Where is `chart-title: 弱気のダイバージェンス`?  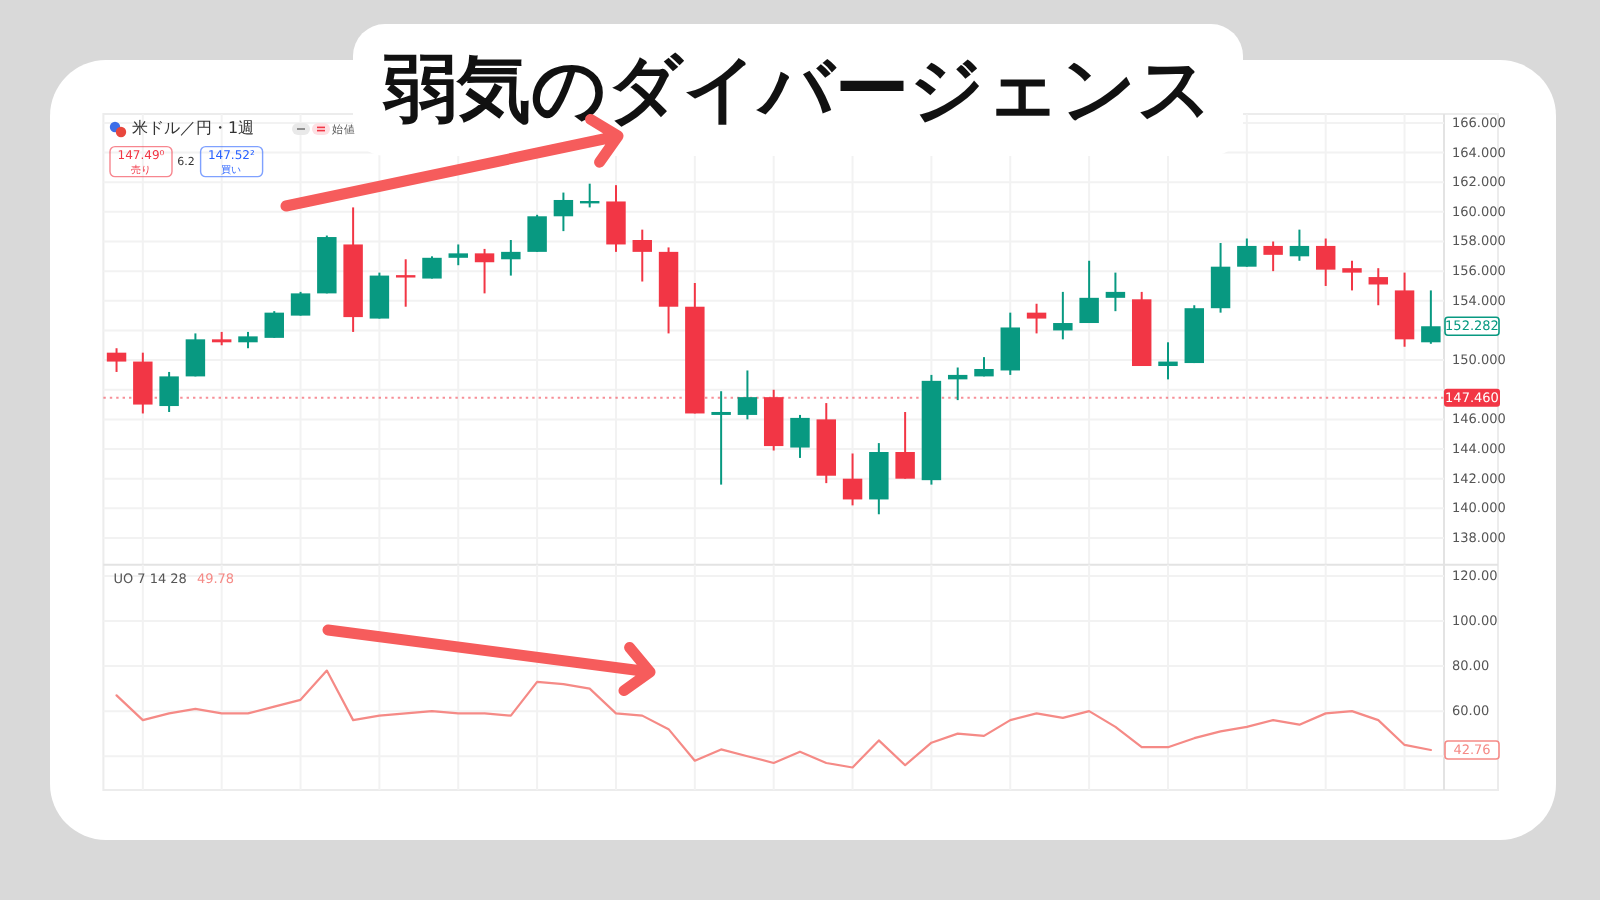
chart-title: 弱気のダイバージェンス is located at coordinates (797, 89).